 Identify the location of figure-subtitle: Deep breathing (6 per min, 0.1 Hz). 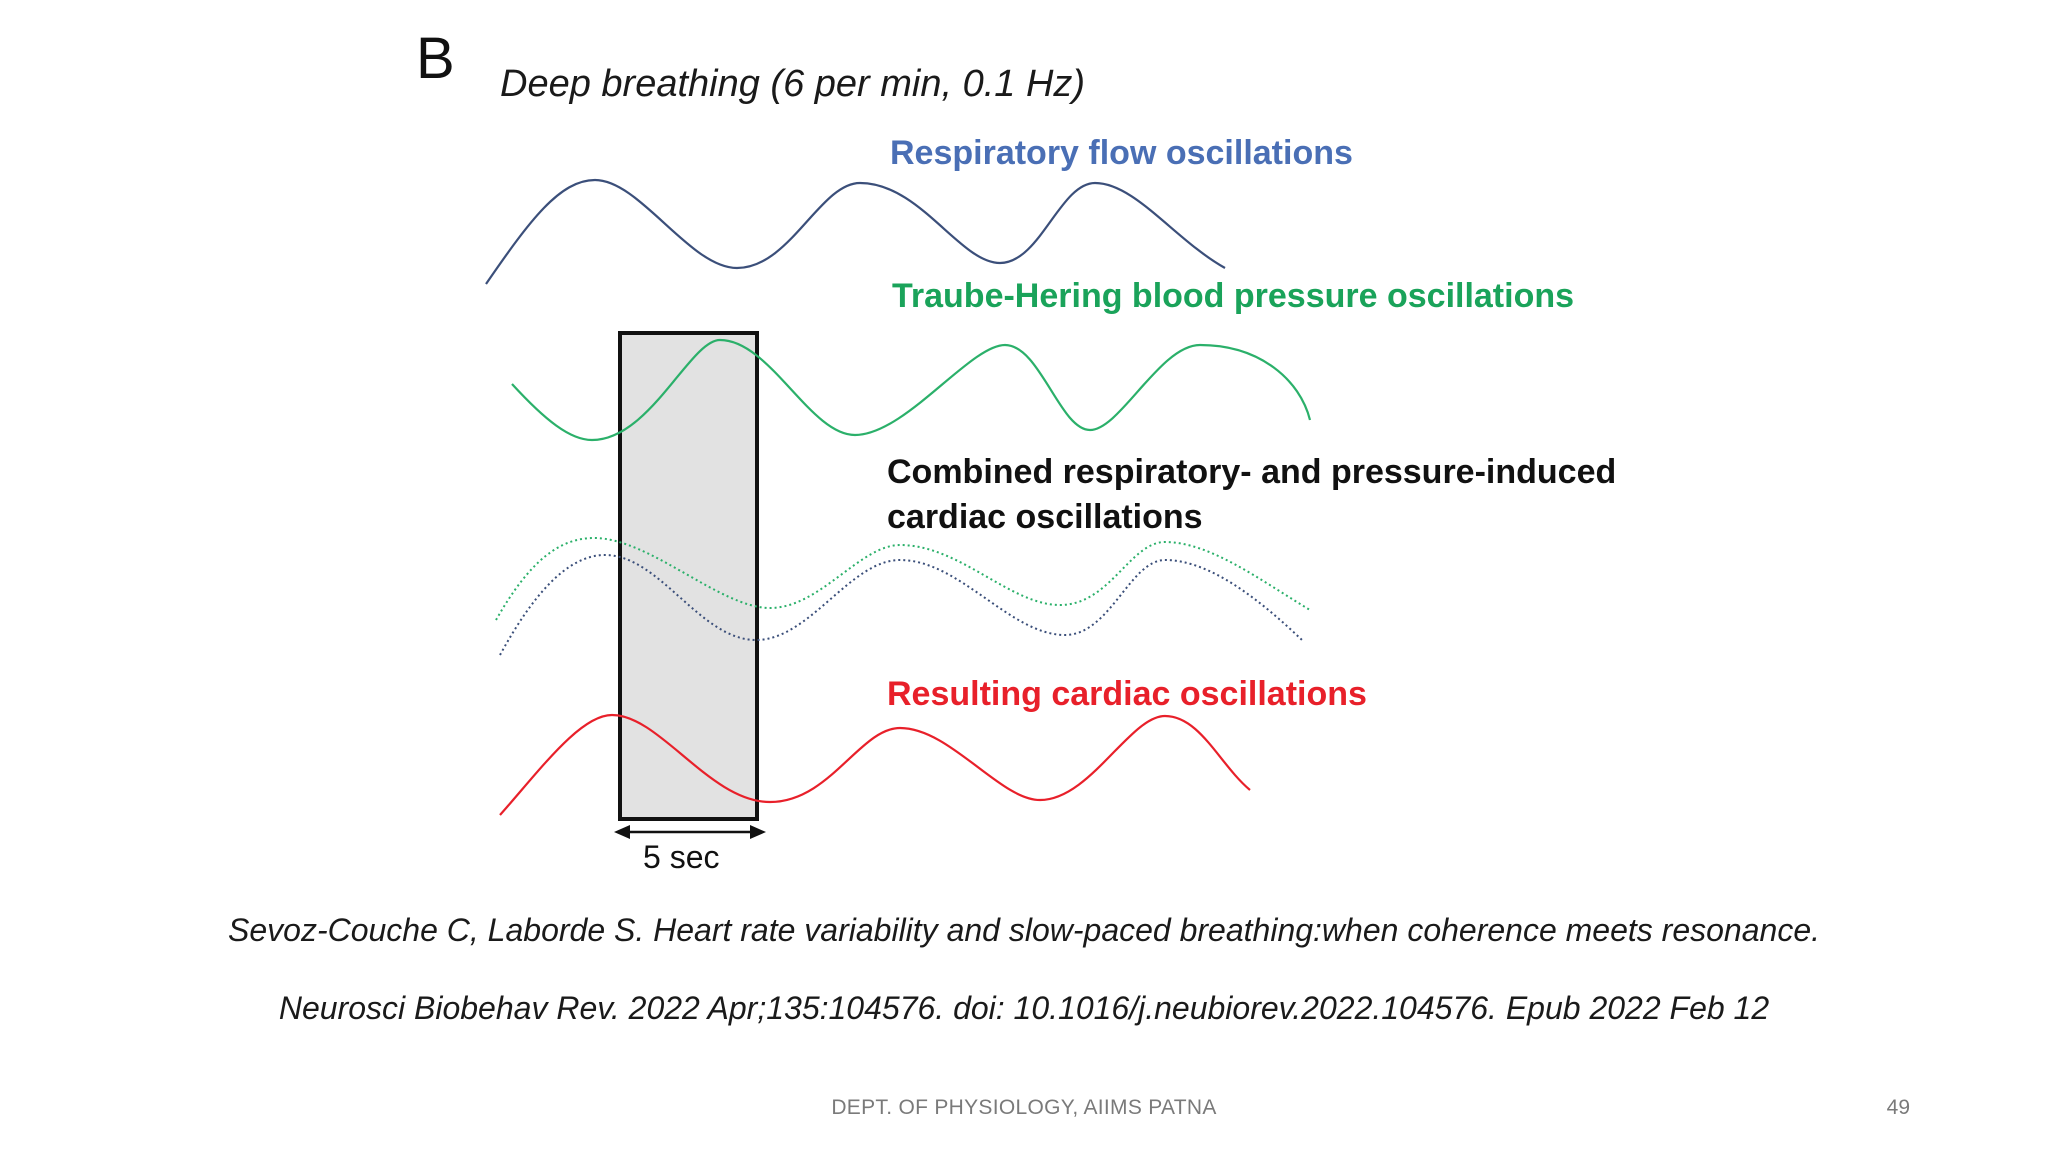
(792, 84).